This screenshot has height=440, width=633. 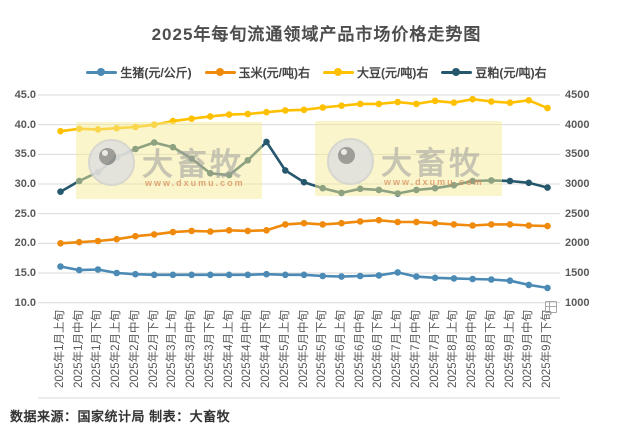 I want to click on watermark-logo-icon, so click(x=350, y=161).